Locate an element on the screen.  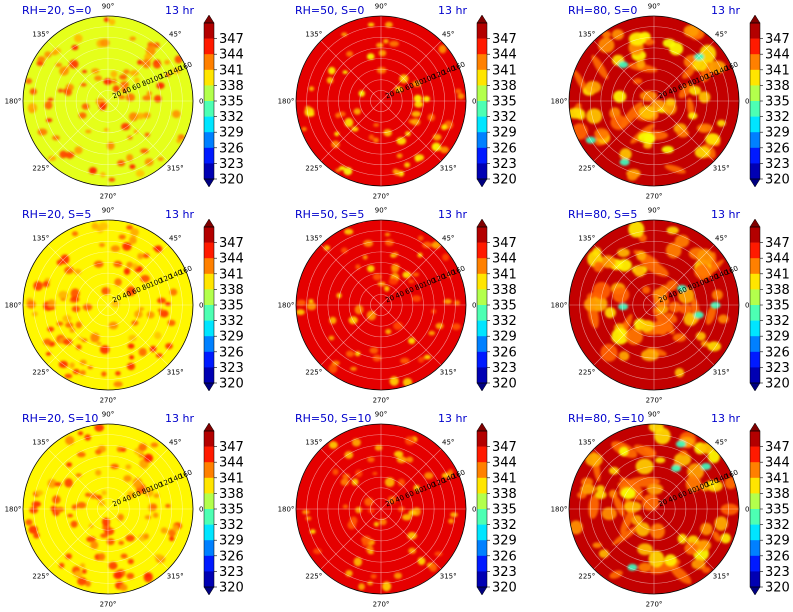
angle-tick-label: 270° is located at coordinates (381, 605).